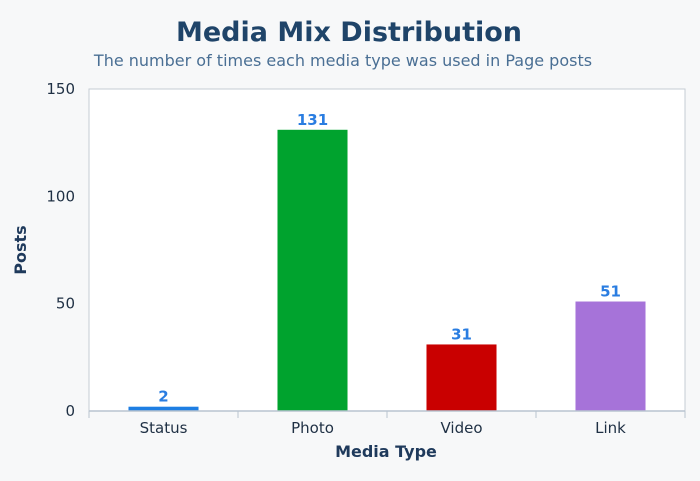 This screenshot has width=700, height=481. I want to click on x-tick-label-status: Status, so click(164, 428).